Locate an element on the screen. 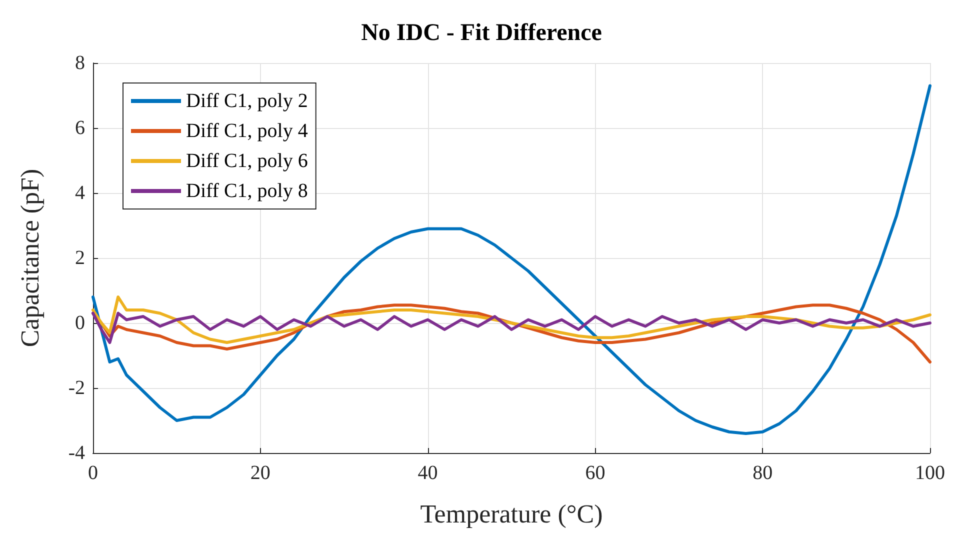 This screenshot has height=549, width=963. legend-label: Diff C1, poly 4 is located at coordinates (247, 131).